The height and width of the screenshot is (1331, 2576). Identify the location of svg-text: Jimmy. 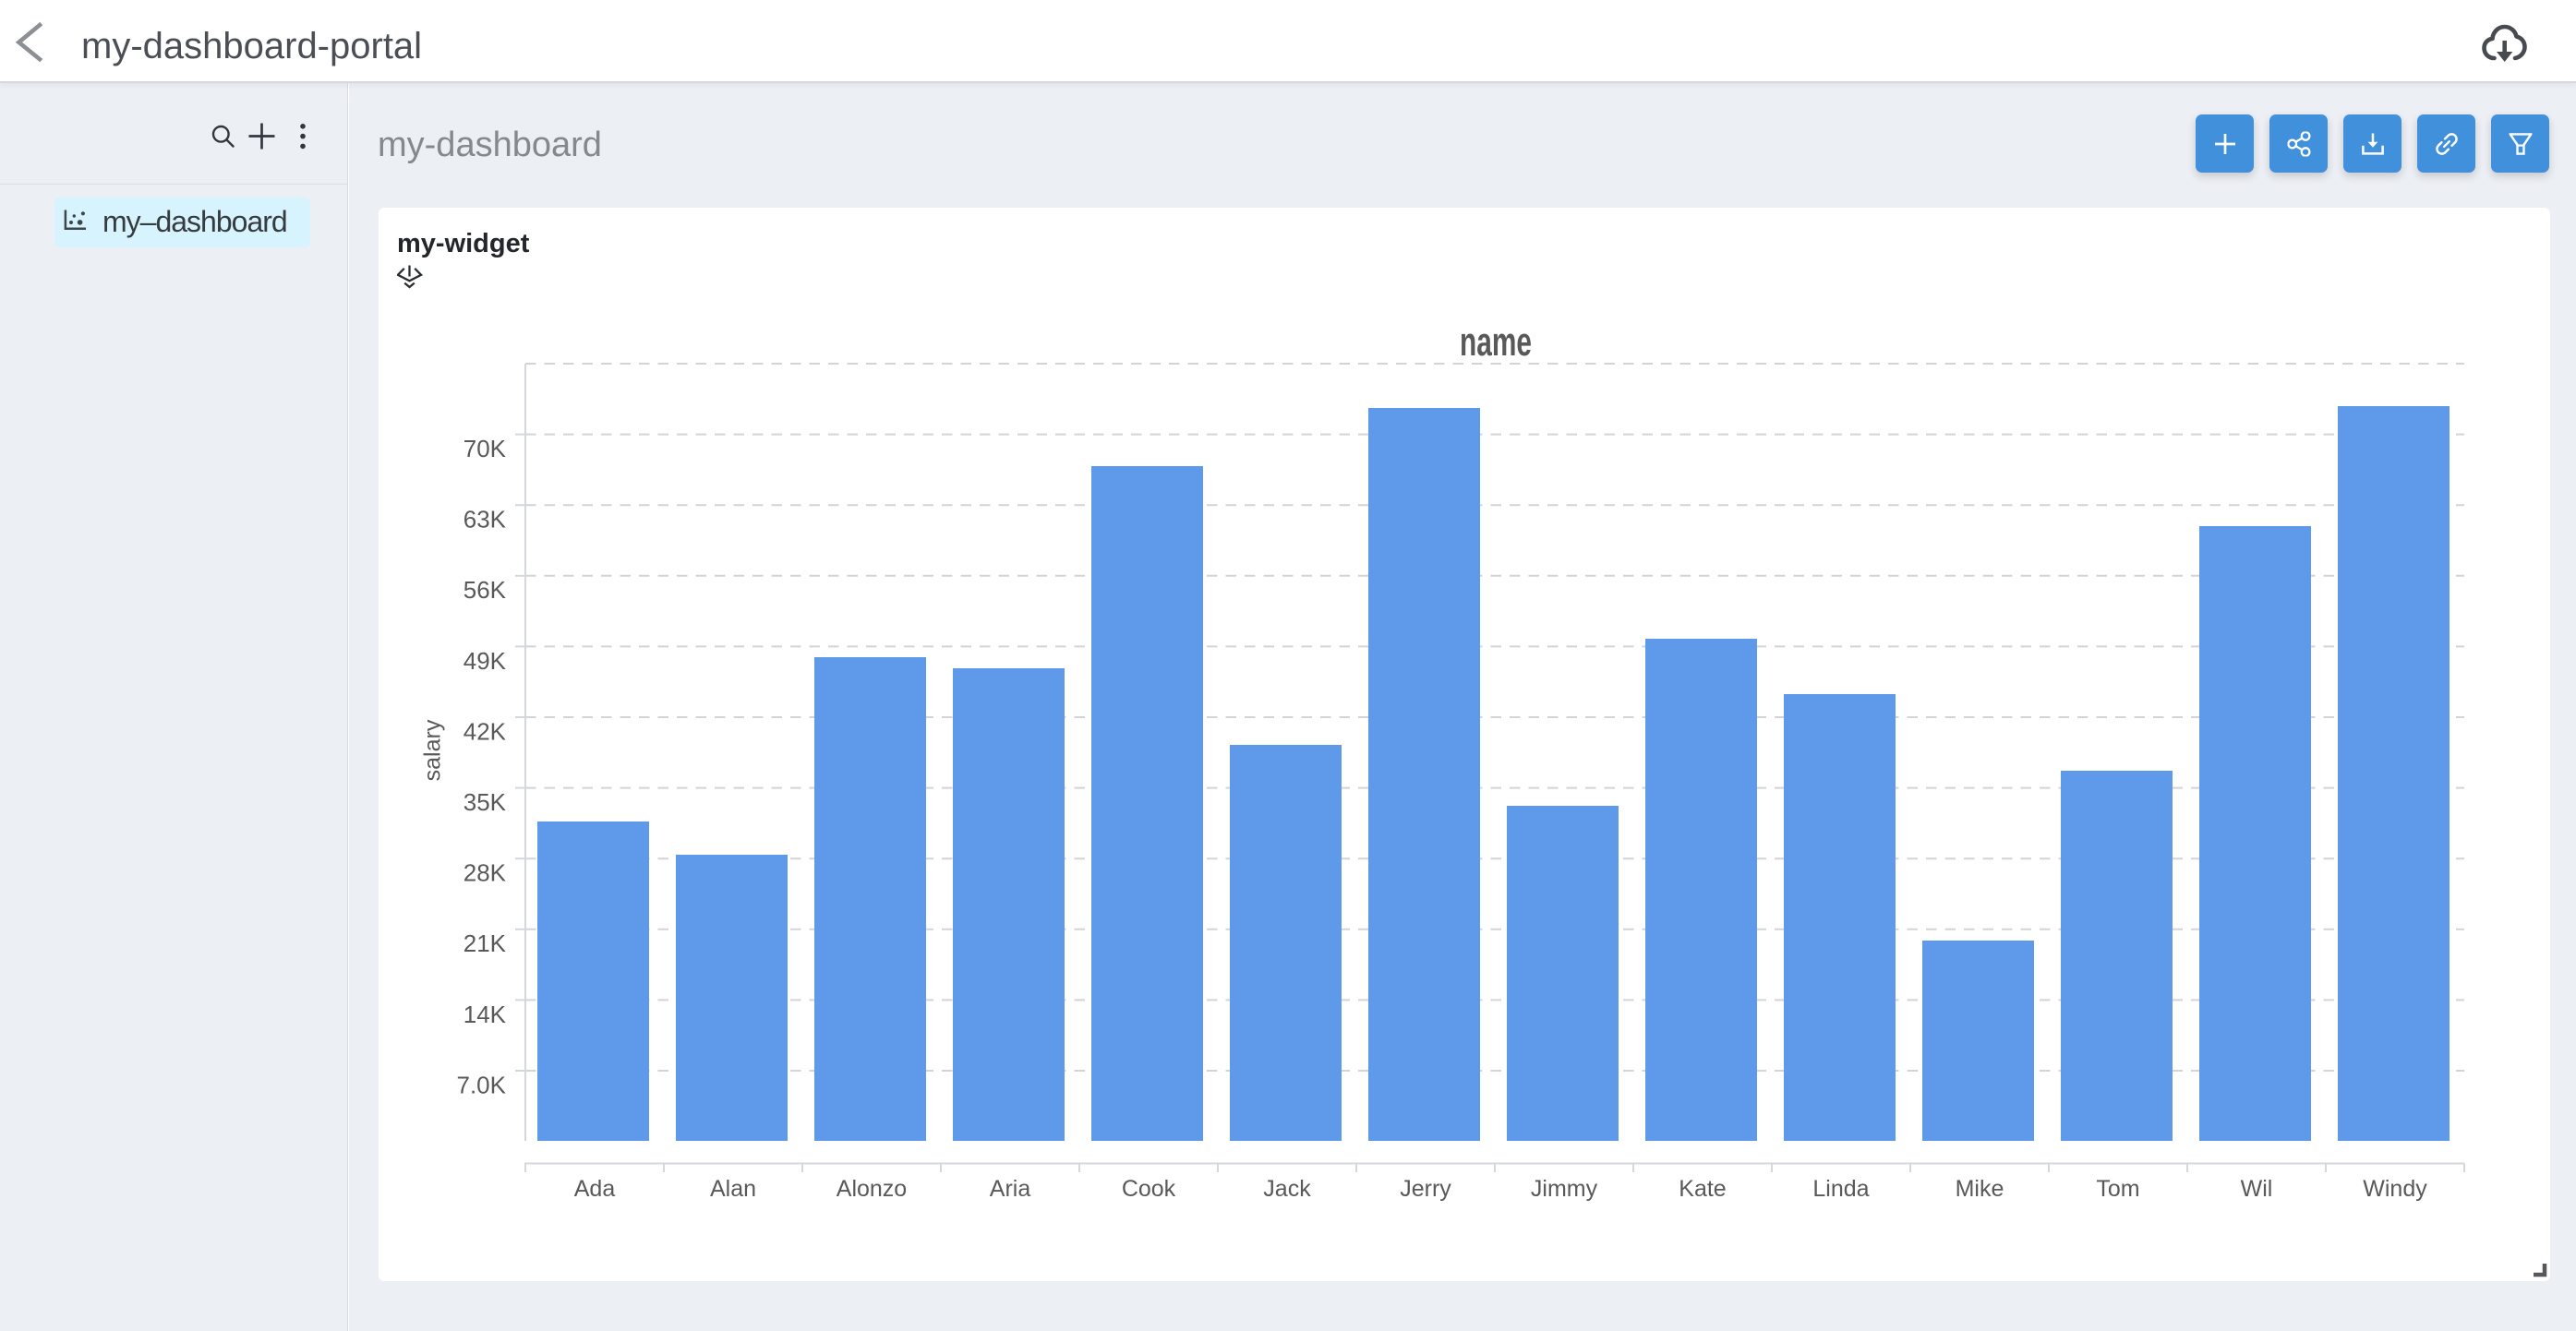
(1564, 1189).